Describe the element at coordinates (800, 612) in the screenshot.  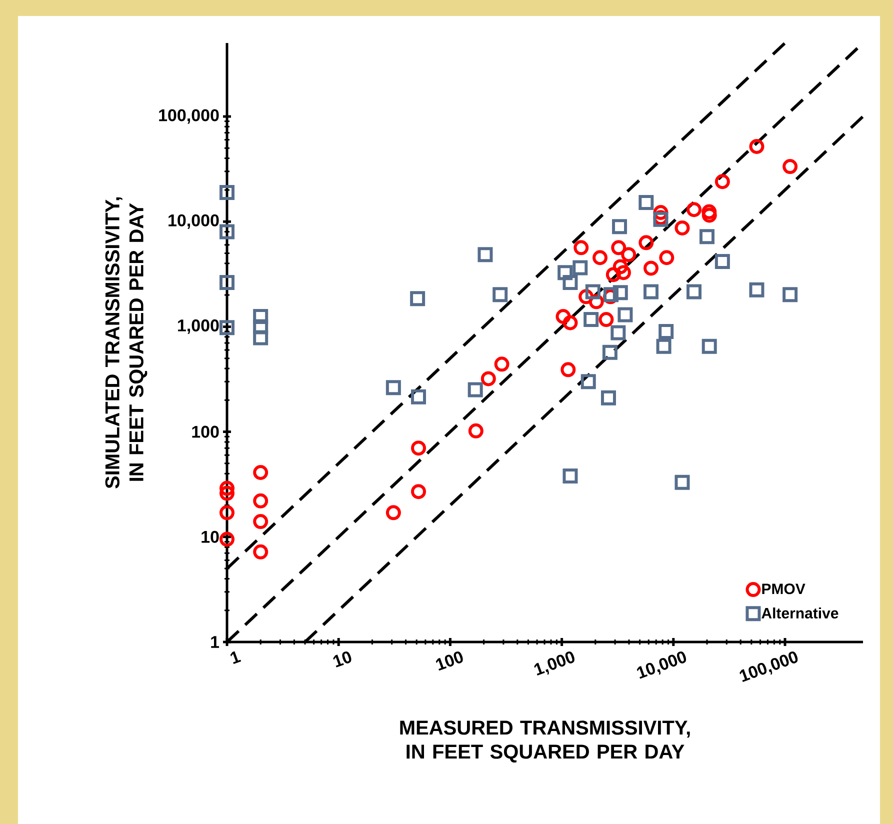
I see `legend-label: Alternative` at that location.